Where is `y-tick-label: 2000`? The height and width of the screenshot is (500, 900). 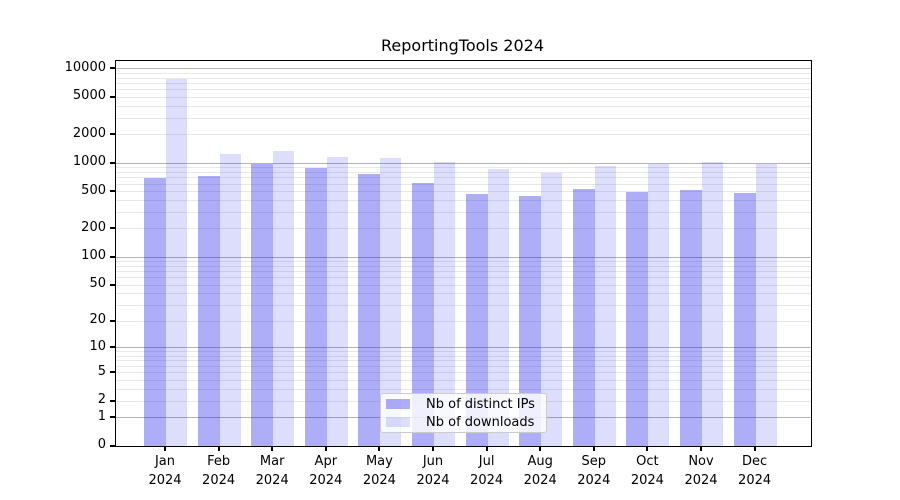 y-tick-label: 2000 is located at coordinates (89, 133).